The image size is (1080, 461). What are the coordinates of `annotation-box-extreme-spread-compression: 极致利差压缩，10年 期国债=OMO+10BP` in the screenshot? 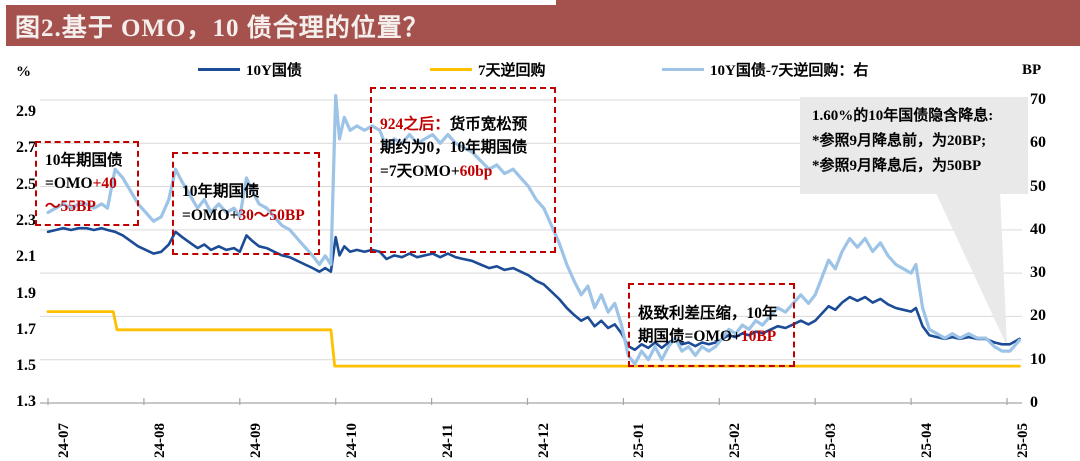 It's located at (711, 325).